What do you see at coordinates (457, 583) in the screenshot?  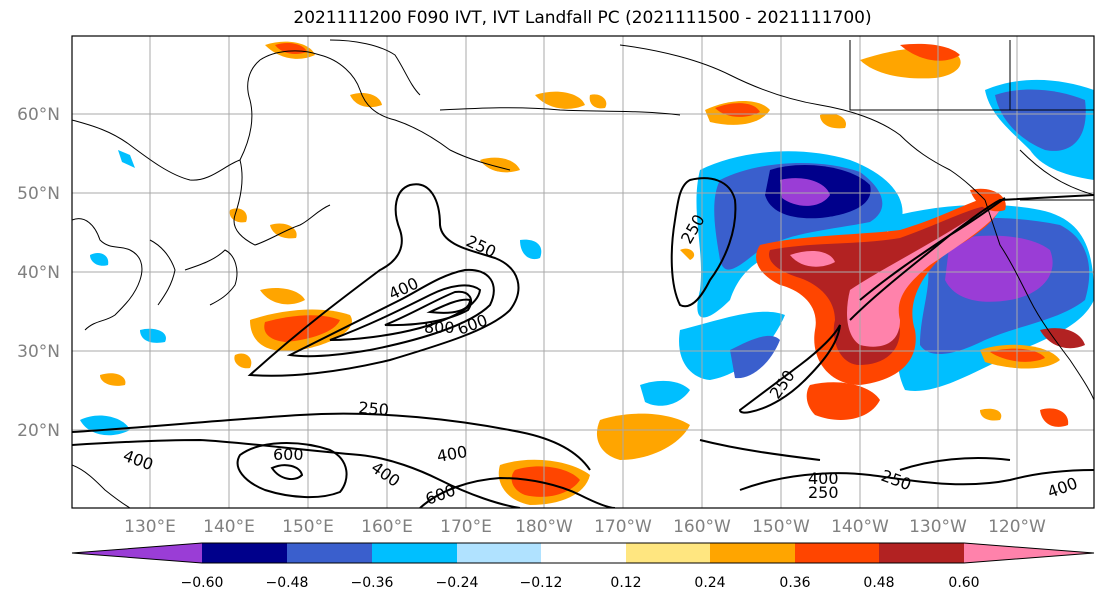 I see `colorbar-tick-label: −0.24` at bounding box center [457, 583].